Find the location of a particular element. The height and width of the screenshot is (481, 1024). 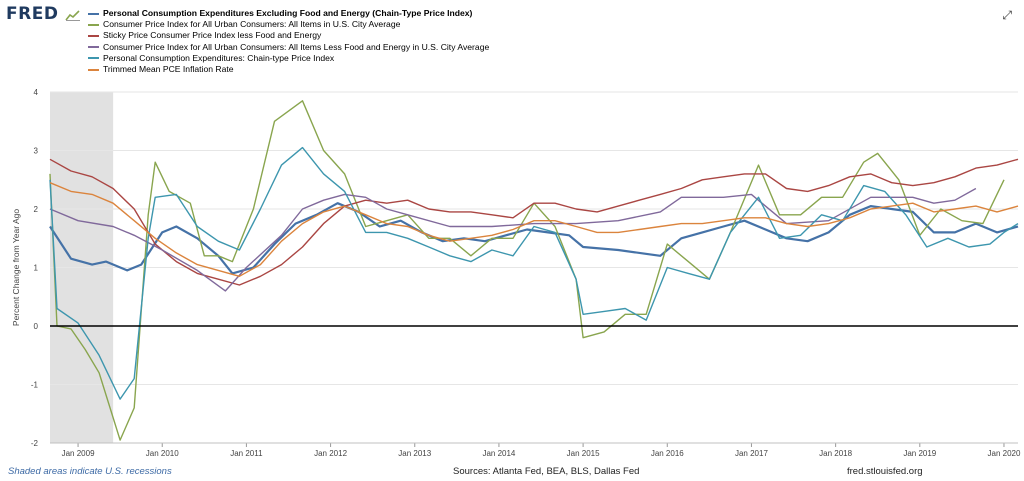

x-tick-label: Jan 2020 is located at coordinates (1004, 453).